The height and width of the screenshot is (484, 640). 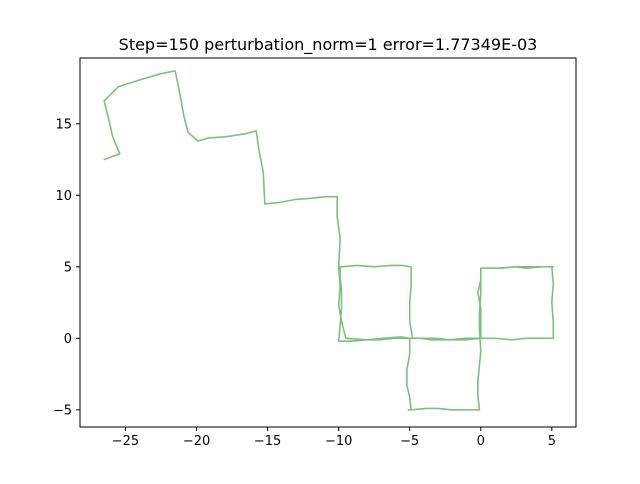 I want to click on x-tick-label: −5, so click(x=409, y=441).